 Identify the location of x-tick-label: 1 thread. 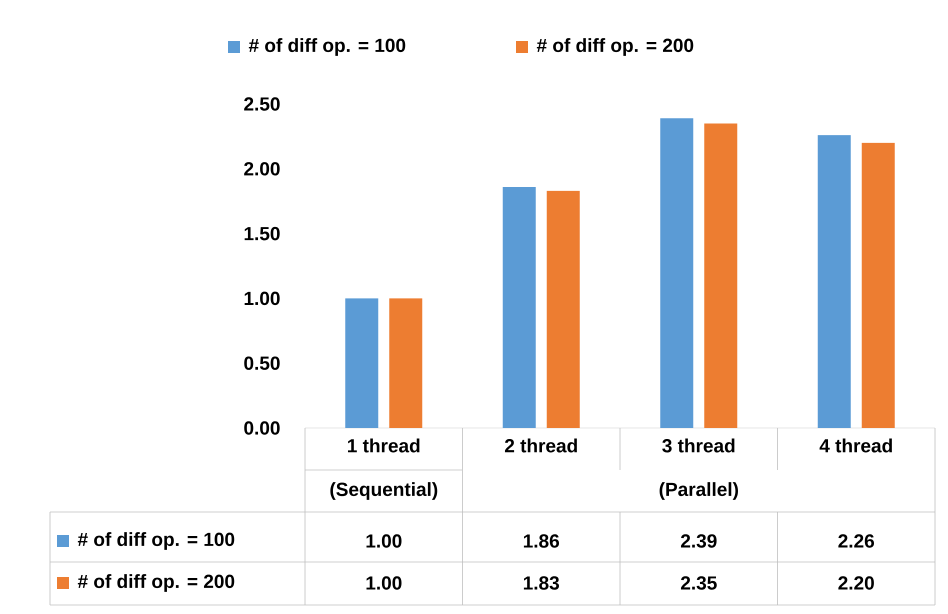
(384, 445).